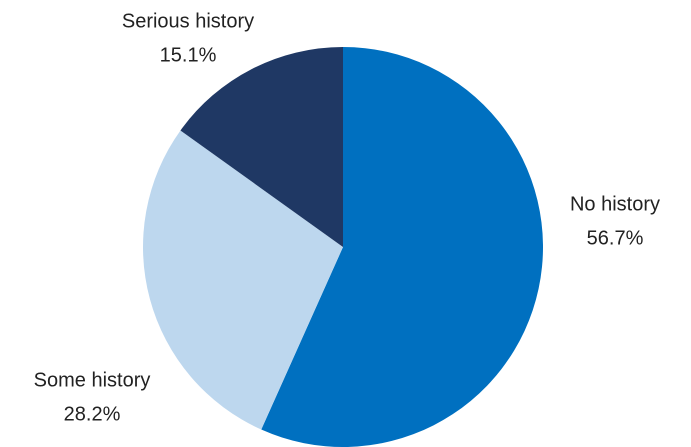 This screenshot has height=447, width=691. Describe the element at coordinates (92, 414) in the screenshot. I see `slice-value-label: 28.2%` at that location.